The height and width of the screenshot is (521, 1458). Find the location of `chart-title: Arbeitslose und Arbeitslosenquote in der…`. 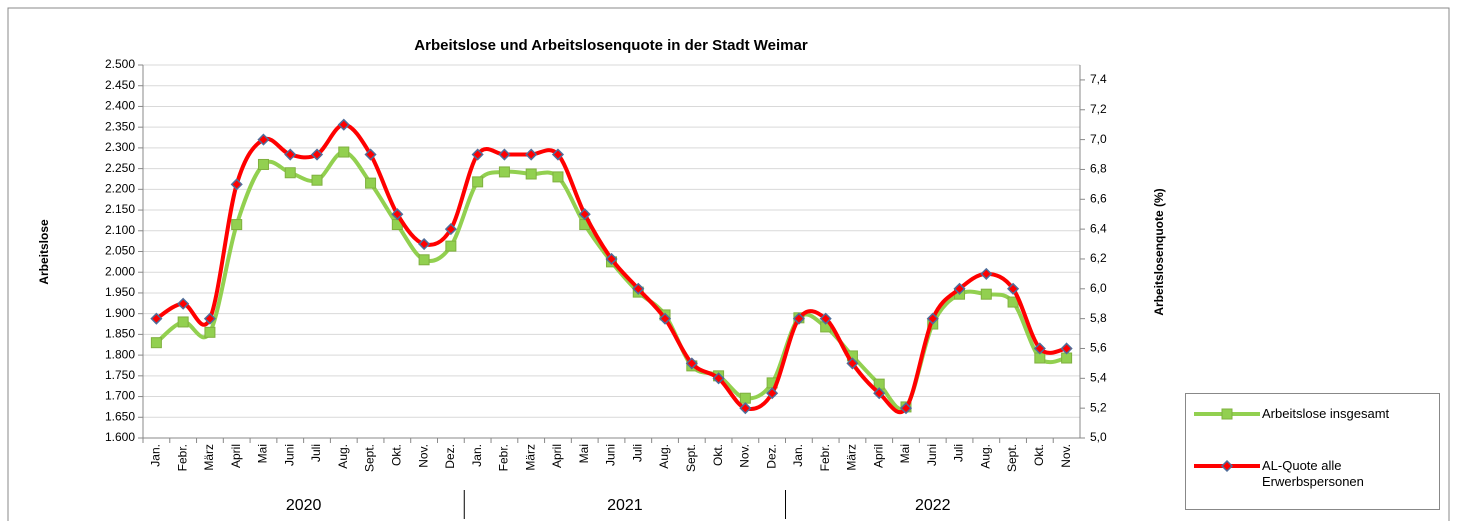

chart-title: Arbeitslose und Arbeitslosenquote in der… is located at coordinates (611, 45).